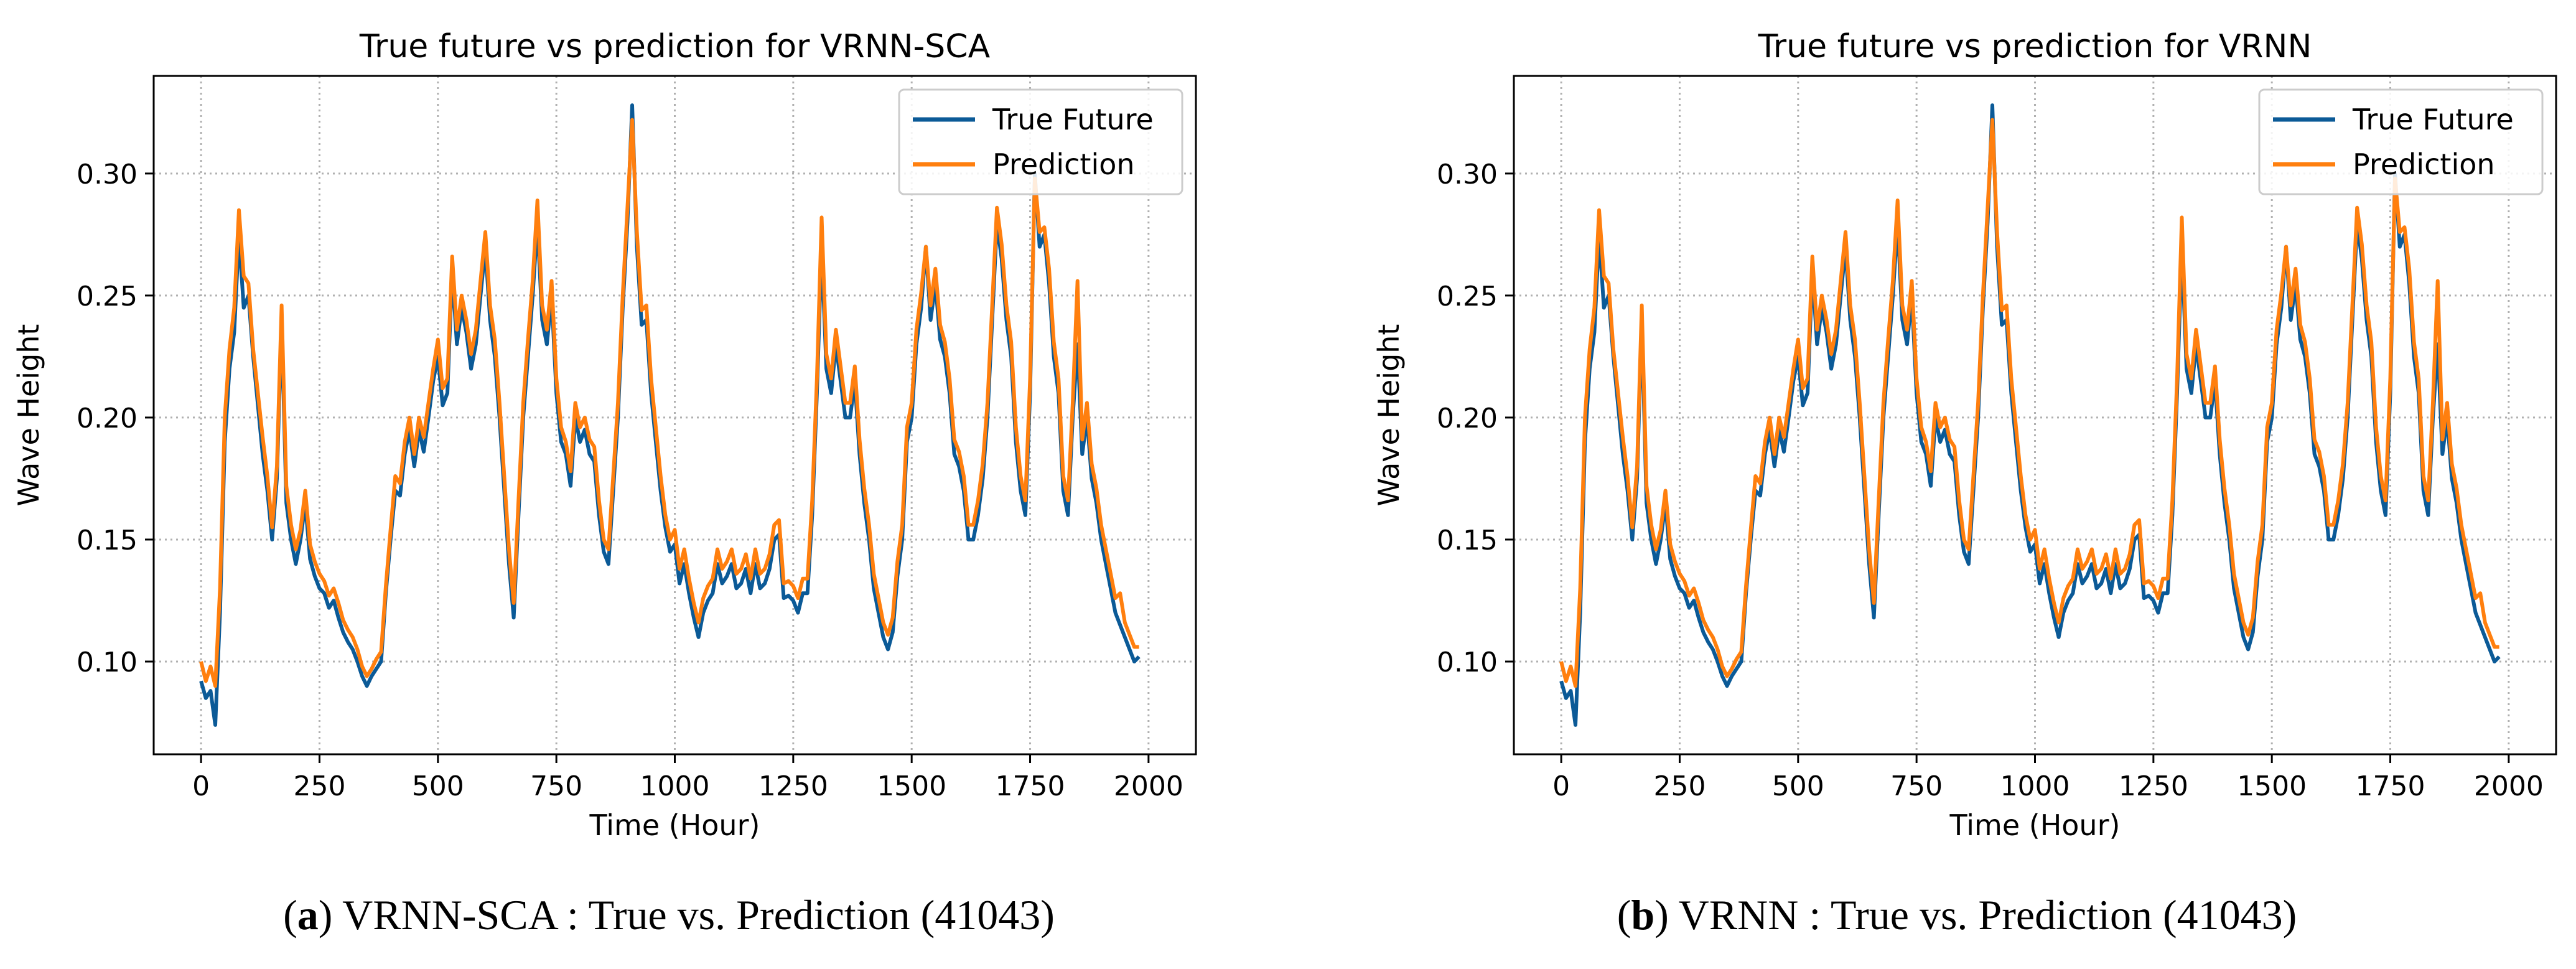 Image resolution: width=2576 pixels, height=969 pixels. What do you see at coordinates (698, 915) in the screenshot?
I see `caption-text-a: VRNN-SCA : True vs. Prediction (41043)` at bounding box center [698, 915].